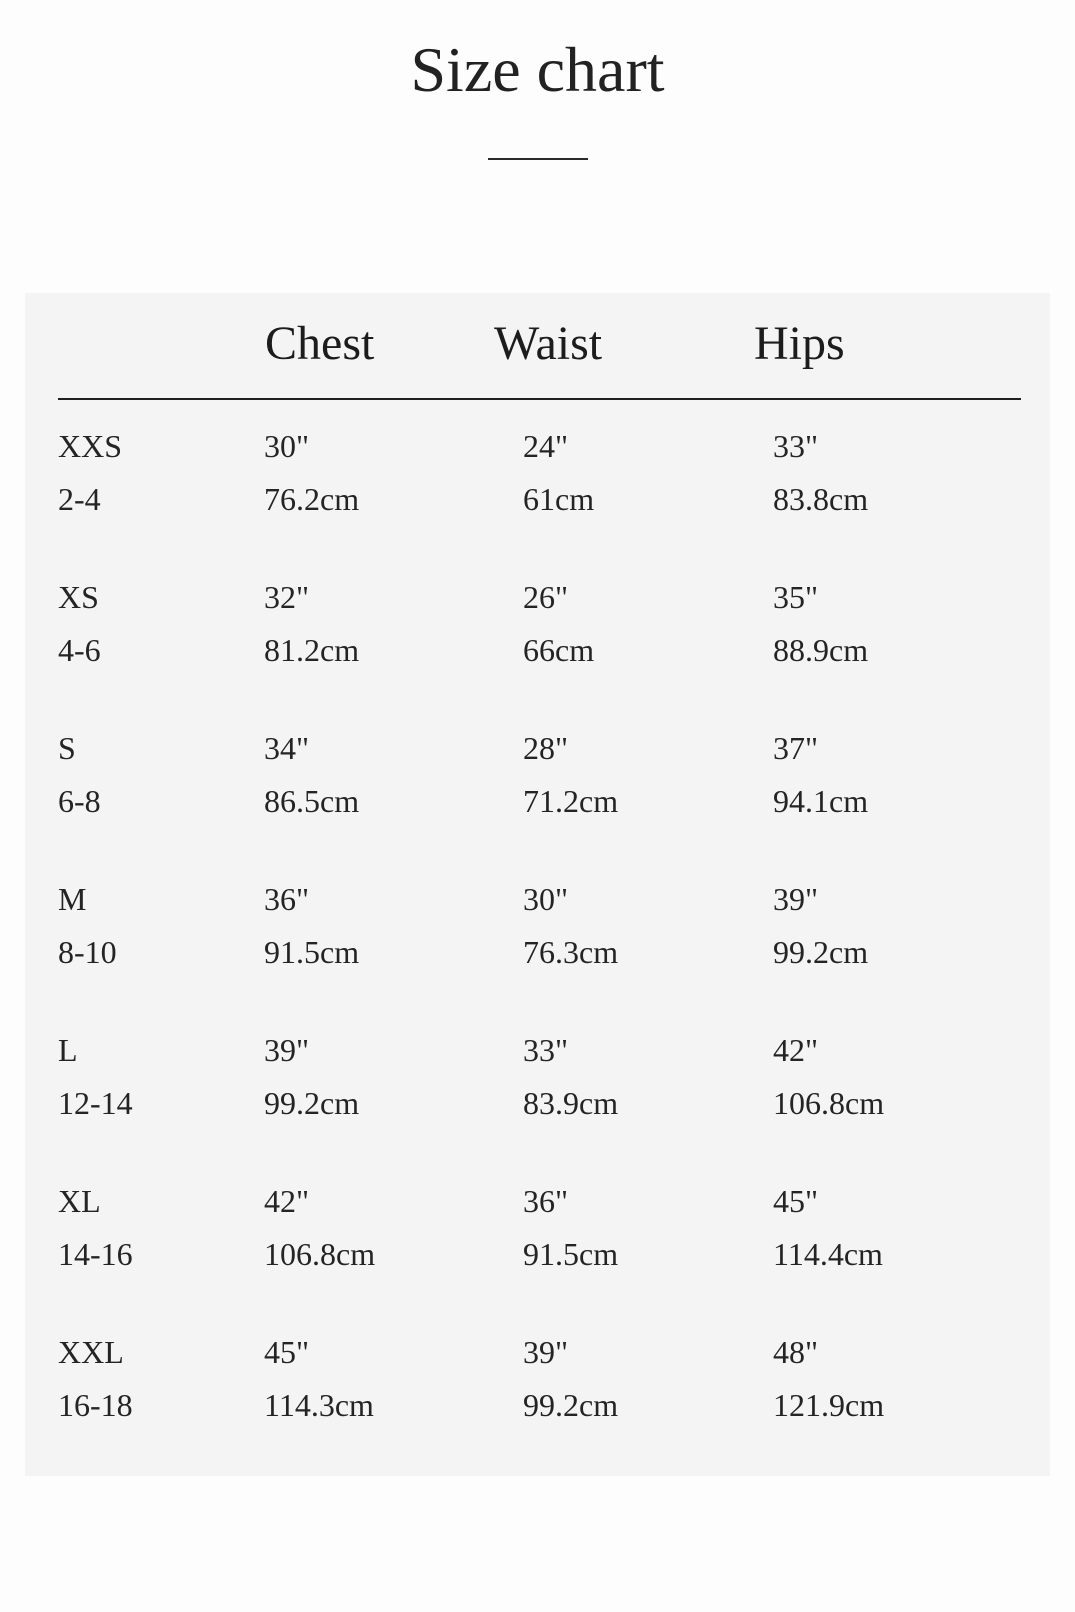 The height and width of the screenshot is (1612, 1075). What do you see at coordinates (78, 597) in the screenshot?
I see `size-label: XS` at bounding box center [78, 597].